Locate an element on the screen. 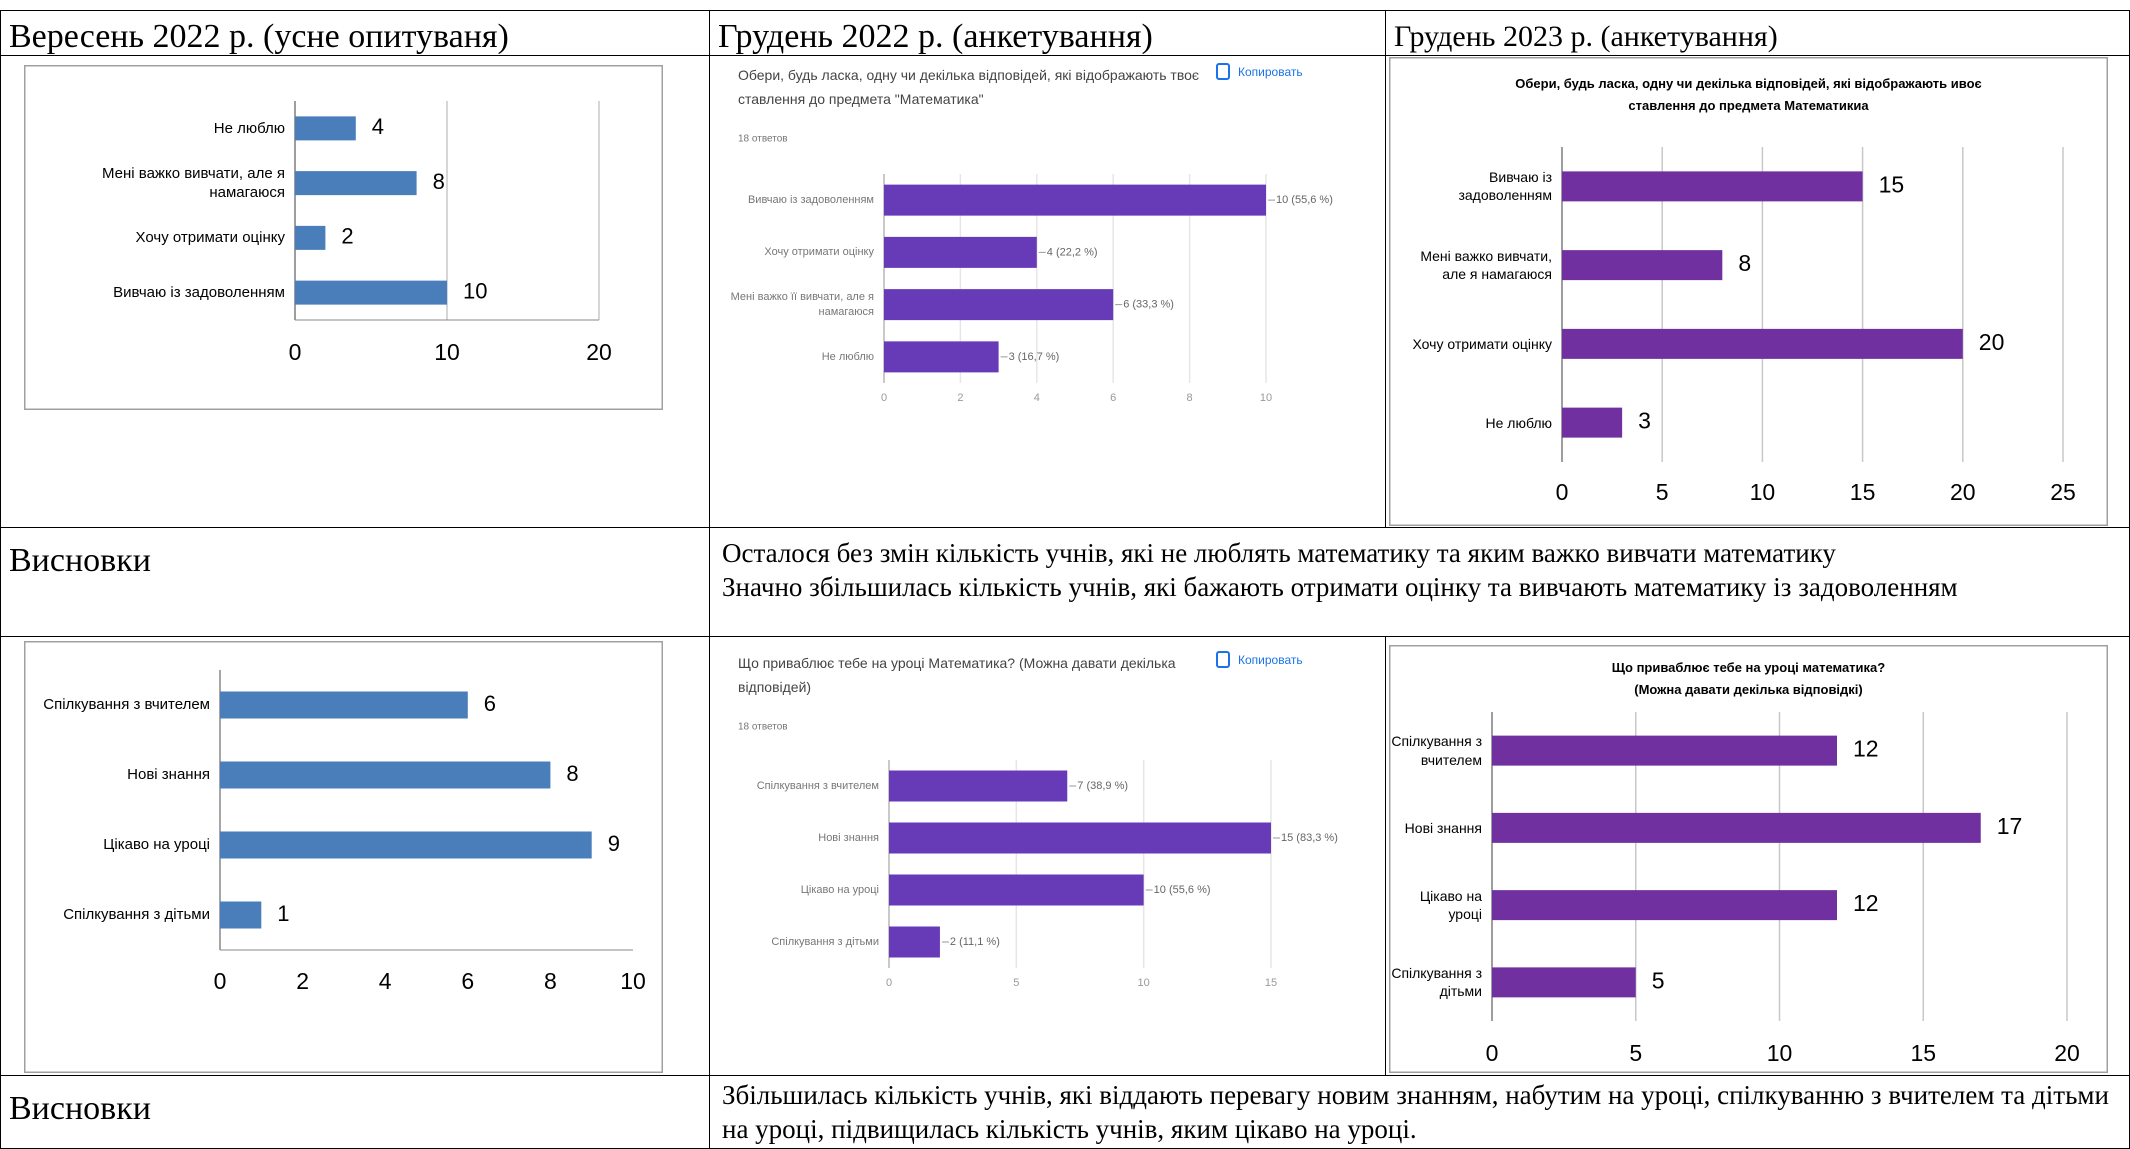 This screenshot has height=1149, width=2130. chart-subtitle: 18 ответов is located at coordinates (763, 139).